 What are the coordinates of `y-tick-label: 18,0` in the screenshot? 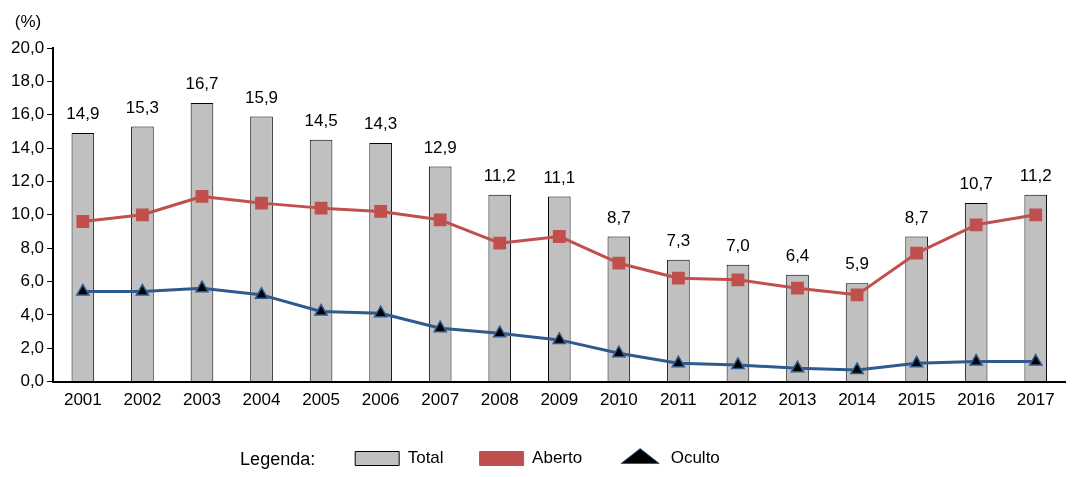 It's located at (27, 81).